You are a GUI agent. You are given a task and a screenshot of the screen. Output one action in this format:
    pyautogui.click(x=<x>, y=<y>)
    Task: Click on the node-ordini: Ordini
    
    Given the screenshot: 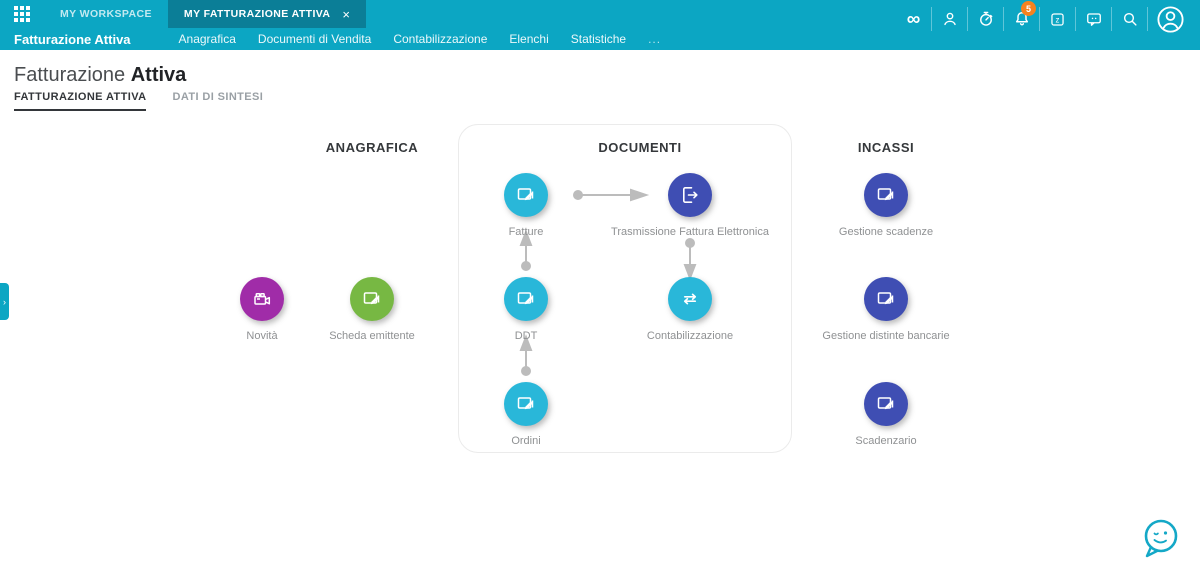 What is the action you would take?
    pyautogui.click(x=526, y=414)
    